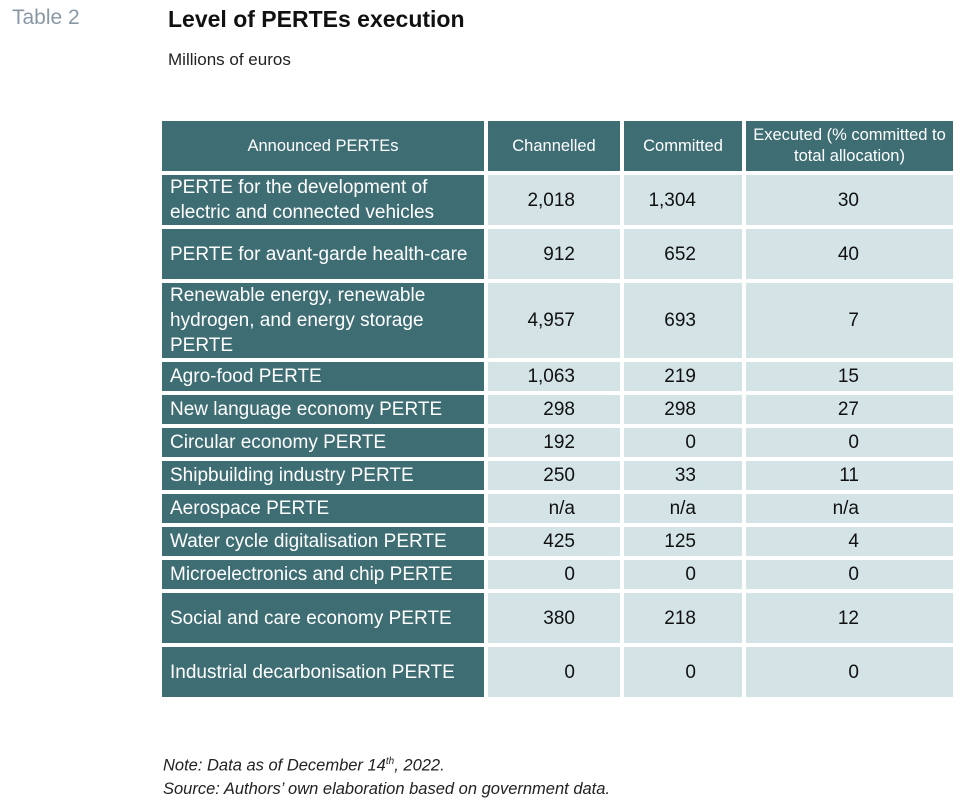  I want to click on channelled-cell: 425, so click(554, 541).